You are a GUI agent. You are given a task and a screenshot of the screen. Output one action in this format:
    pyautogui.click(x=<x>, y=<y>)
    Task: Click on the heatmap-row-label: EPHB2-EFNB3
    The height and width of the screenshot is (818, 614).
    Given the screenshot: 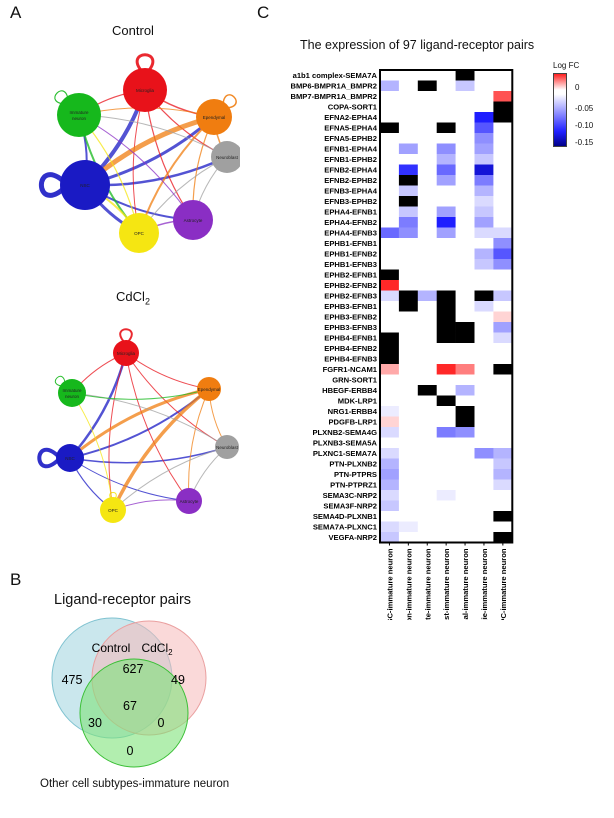 What is the action you would take?
    pyautogui.click(x=350, y=296)
    